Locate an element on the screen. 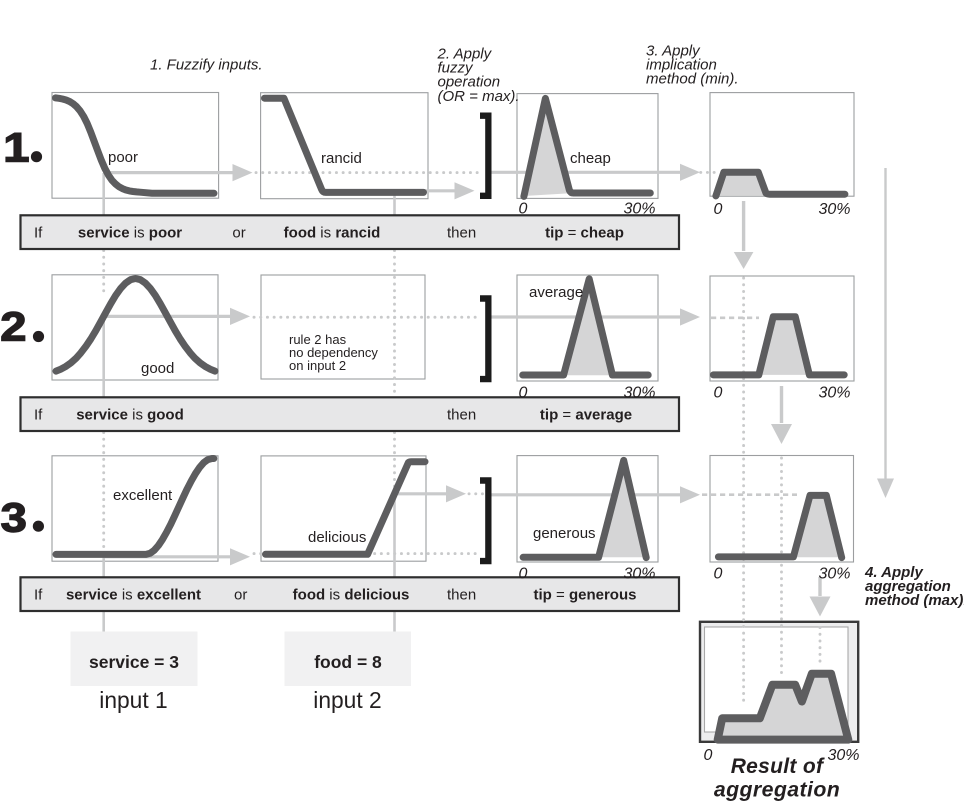 The width and height of the screenshot is (964, 809). svg-text: rule 2 has is located at coordinates (318, 339).